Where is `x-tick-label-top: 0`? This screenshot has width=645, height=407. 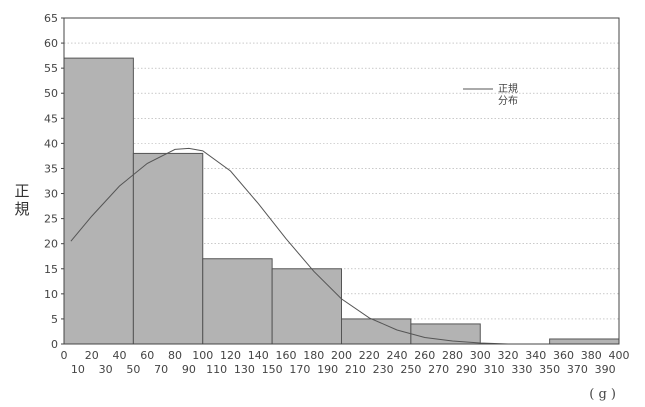
x-tick-label-top: 0 is located at coordinates (64, 355).